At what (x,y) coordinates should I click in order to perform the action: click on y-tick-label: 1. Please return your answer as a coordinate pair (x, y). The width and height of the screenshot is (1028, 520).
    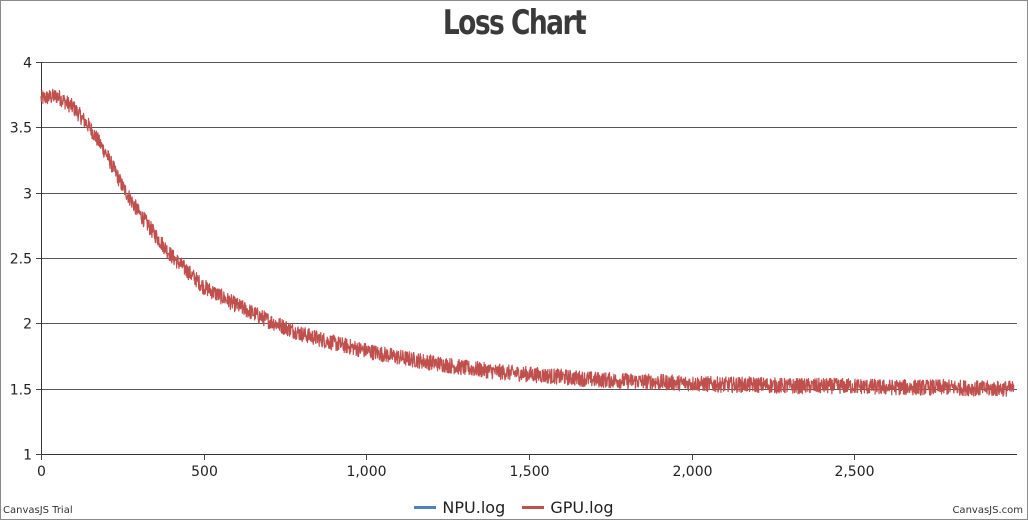
    Looking at the image, I should click on (27, 456).